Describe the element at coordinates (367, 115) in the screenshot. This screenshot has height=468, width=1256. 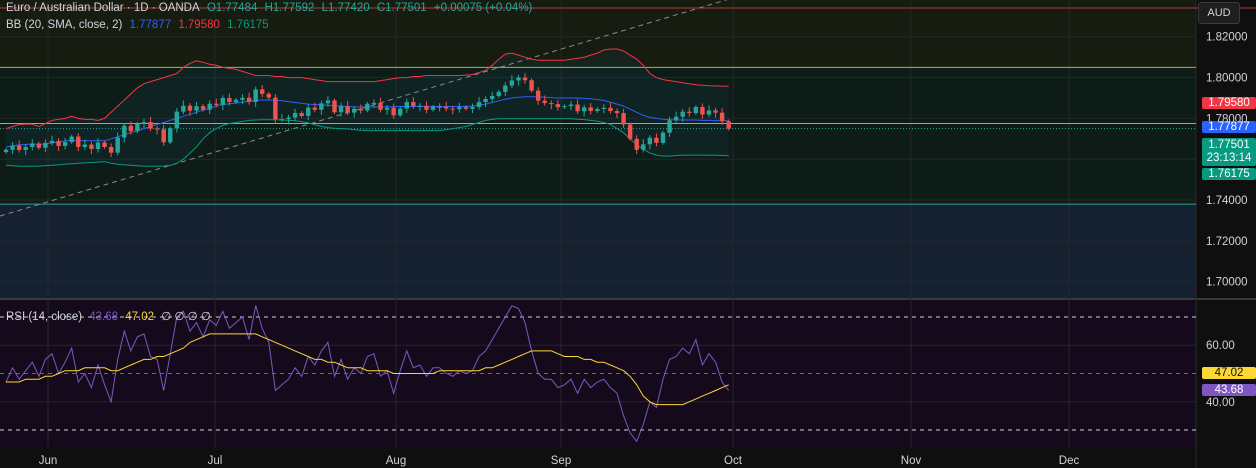
I see `candles` at that location.